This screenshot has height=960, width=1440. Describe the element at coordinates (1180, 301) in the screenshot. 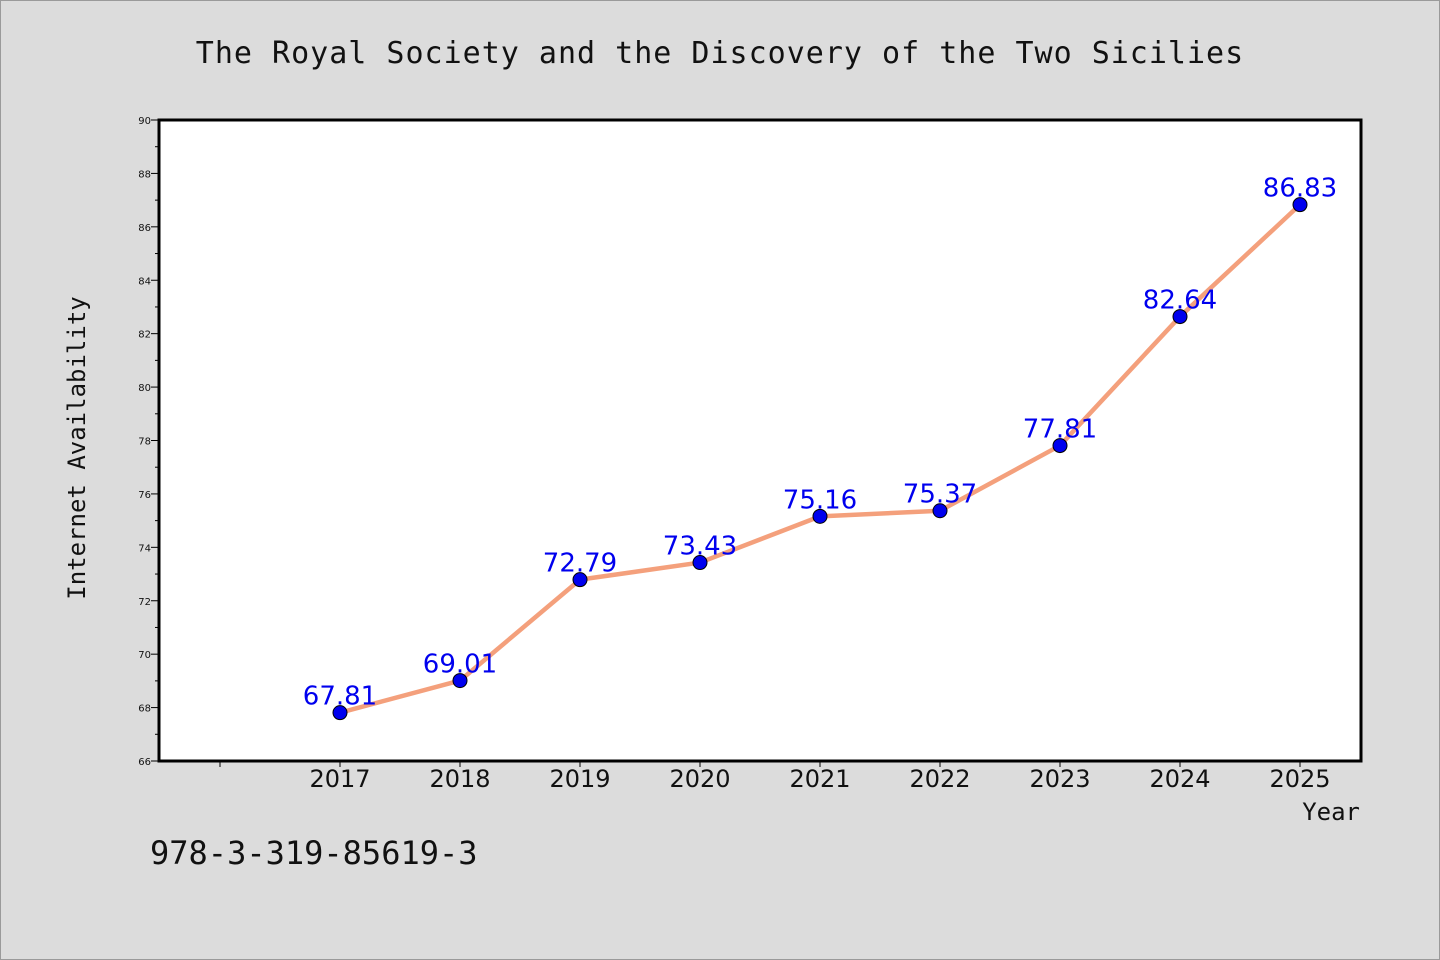

I see `data-label: 82.64` at that location.